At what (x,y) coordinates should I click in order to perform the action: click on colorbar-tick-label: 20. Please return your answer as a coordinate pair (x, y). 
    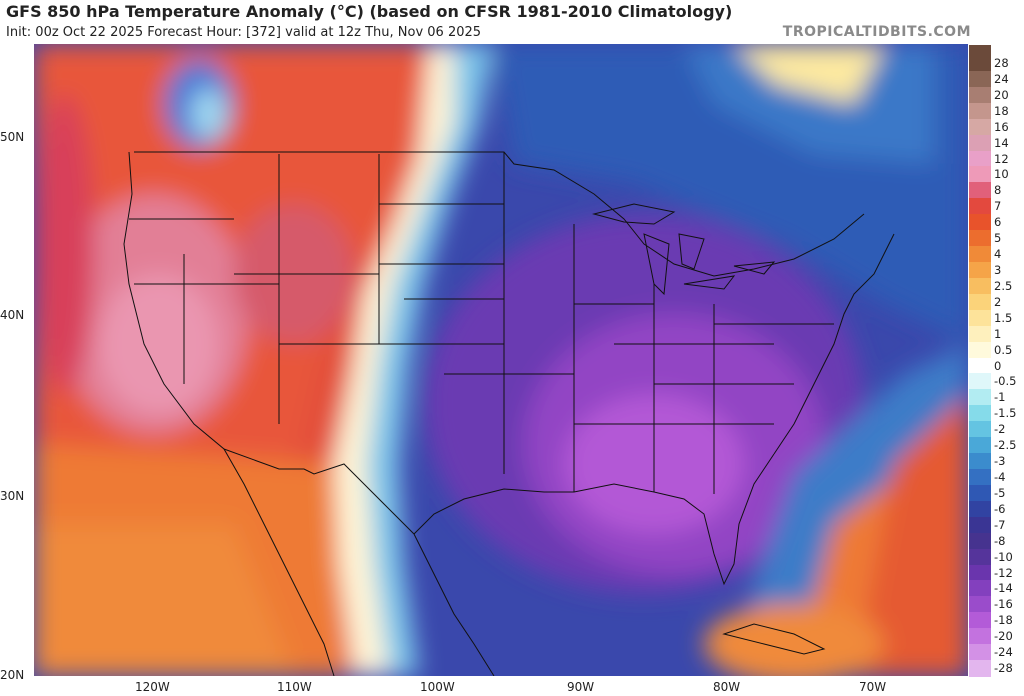
    Looking at the image, I should click on (1001, 94).